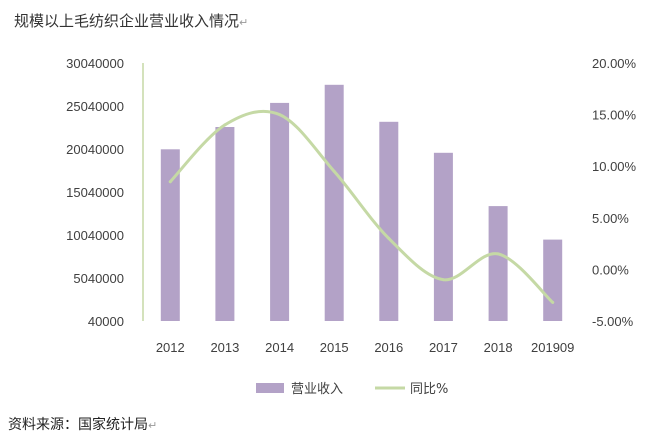  What do you see at coordinates (317, 389) in the screenshot?
I see `legend-label-revenue: 营业收入` at bounding box center [317, 389].